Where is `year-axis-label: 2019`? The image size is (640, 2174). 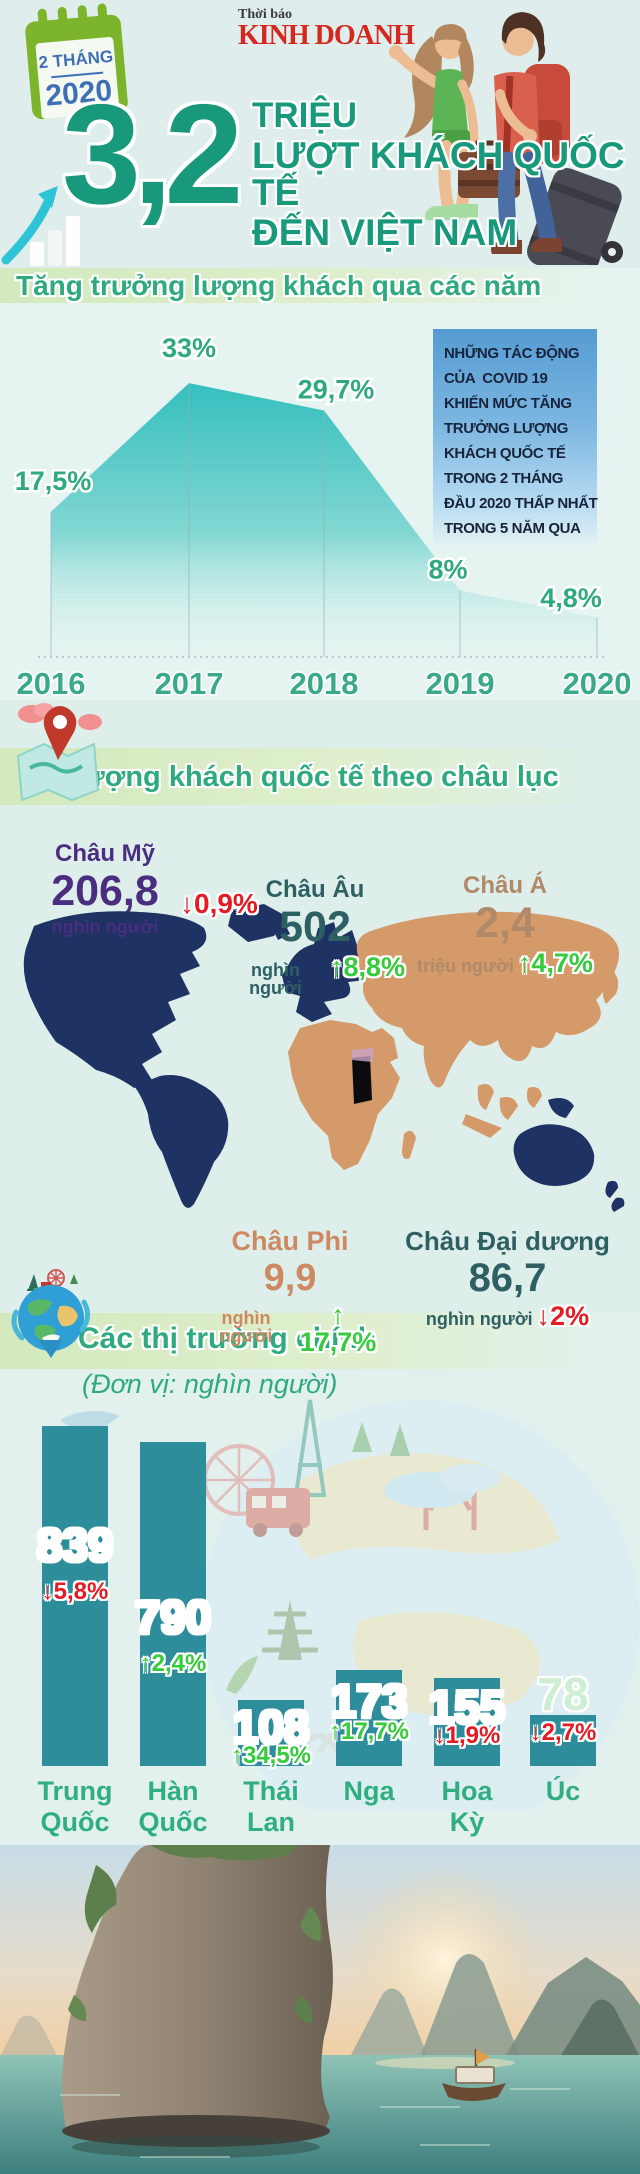
year-axis-label: 2019 is located at coordinates (460, 683).